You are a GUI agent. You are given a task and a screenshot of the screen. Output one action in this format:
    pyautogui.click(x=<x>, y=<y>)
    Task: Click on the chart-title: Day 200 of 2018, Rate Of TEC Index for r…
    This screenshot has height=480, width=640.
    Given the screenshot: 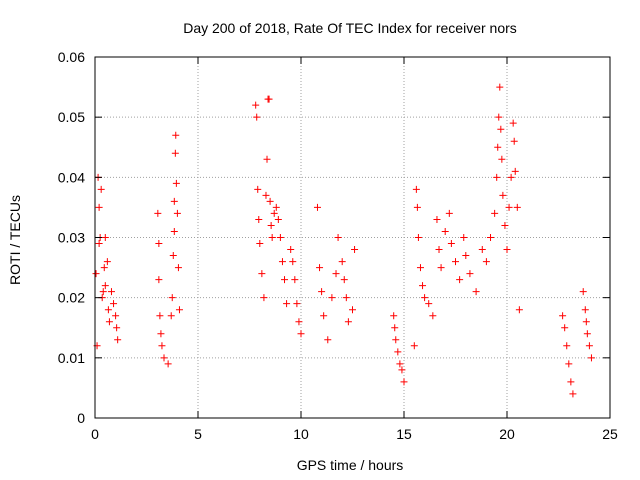 What is the action you would take?
    pyautogui.click(x=350, y=28)
    